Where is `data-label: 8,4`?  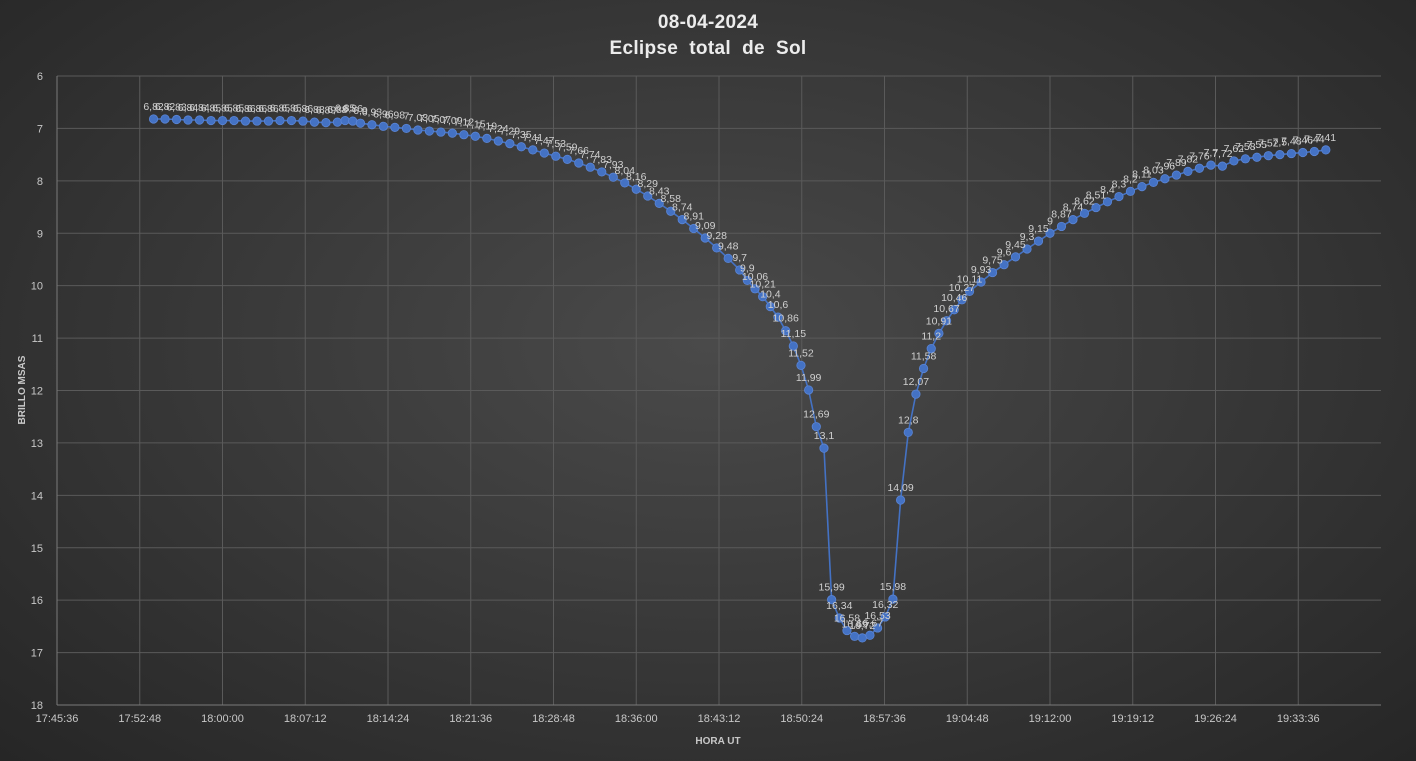
data-label: 8,4 is located at coordinates (1107, 190).